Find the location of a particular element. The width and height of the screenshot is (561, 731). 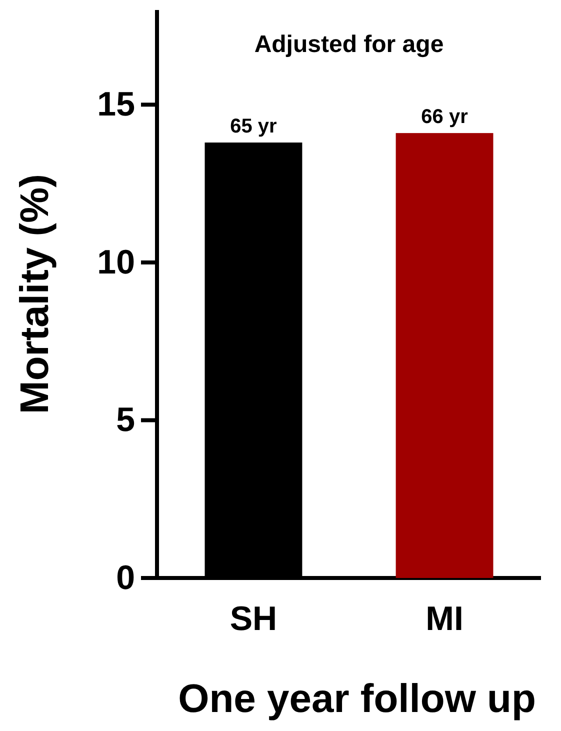

annotation: 65 yr is located at coordinates (254, 127).